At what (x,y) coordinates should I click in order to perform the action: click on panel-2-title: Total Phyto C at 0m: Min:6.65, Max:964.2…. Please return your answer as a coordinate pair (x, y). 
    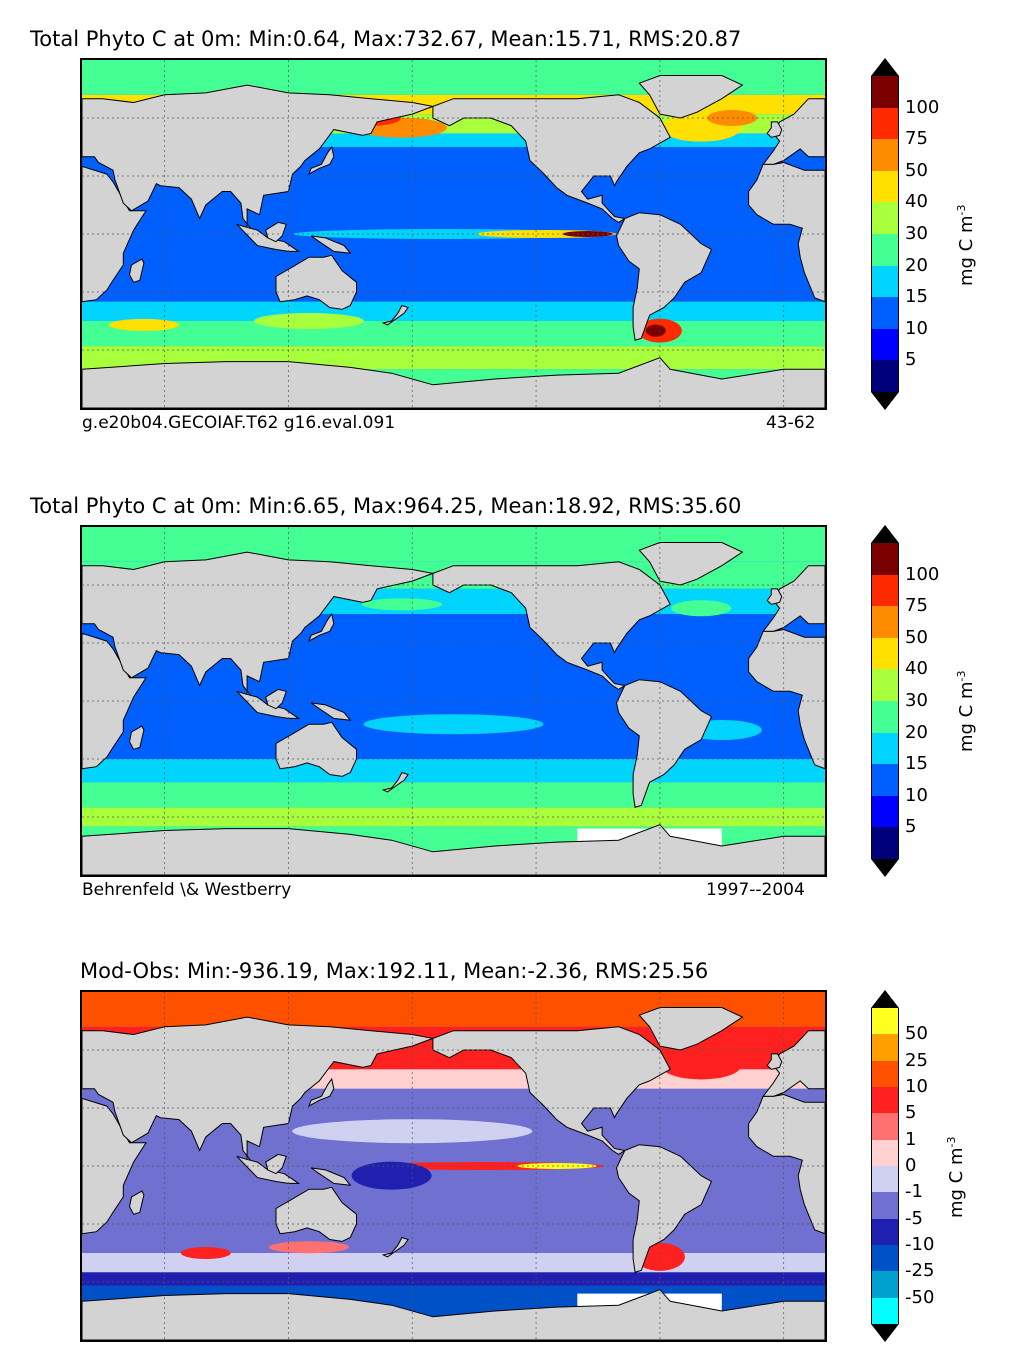
    Looking at the image, I should click on (386, 506).